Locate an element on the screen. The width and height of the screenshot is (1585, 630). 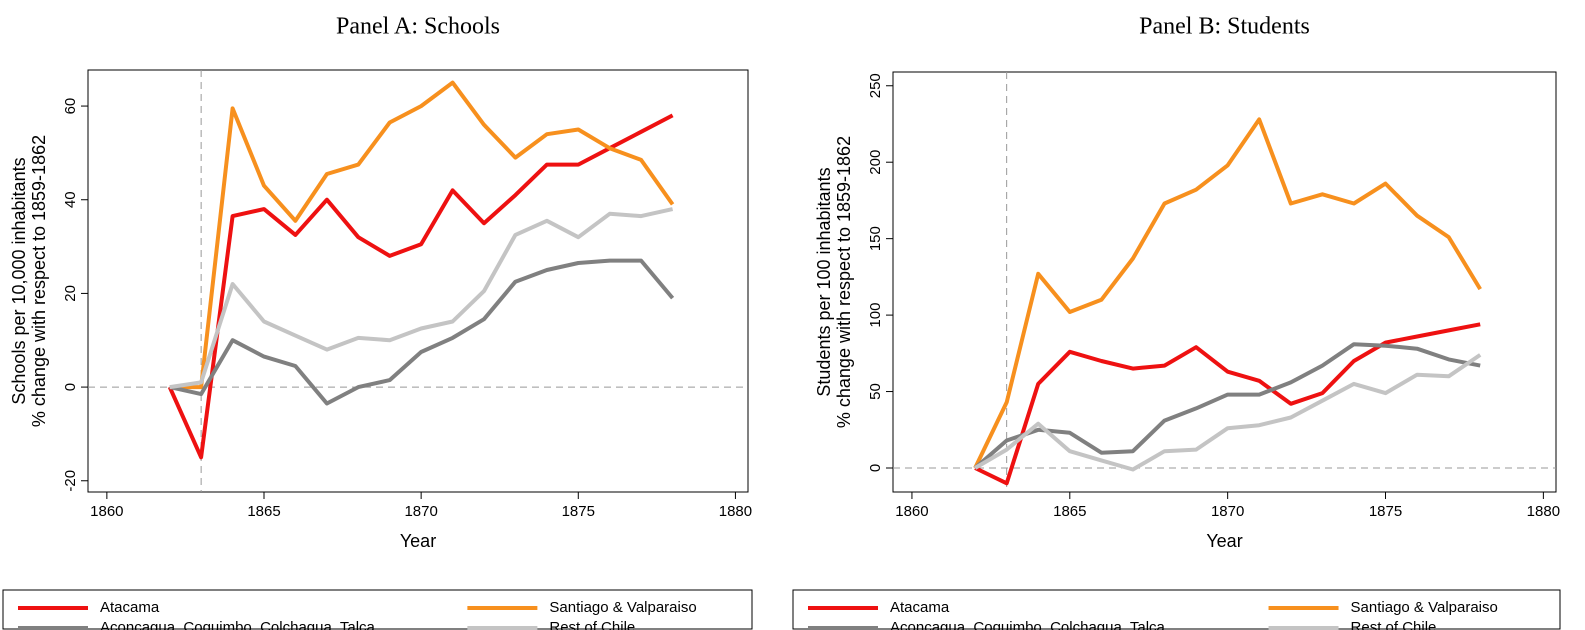
y-tick-label: 150 is located at coordinates (875, 238).